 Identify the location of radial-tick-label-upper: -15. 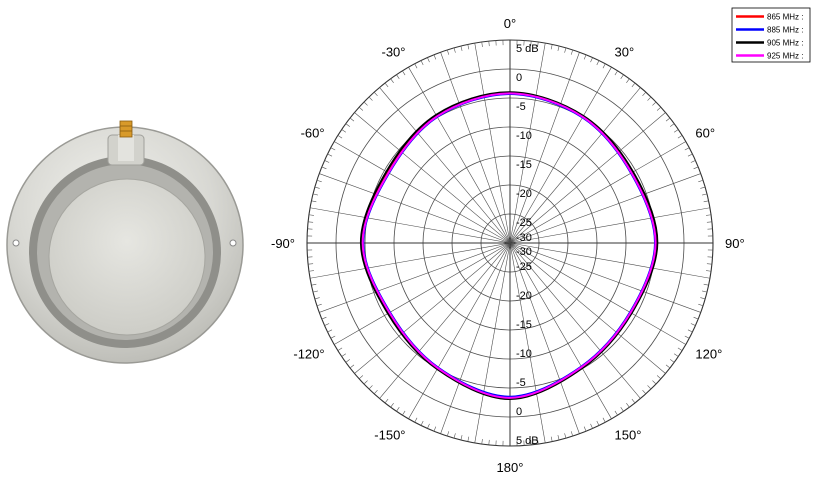
(524, 165).